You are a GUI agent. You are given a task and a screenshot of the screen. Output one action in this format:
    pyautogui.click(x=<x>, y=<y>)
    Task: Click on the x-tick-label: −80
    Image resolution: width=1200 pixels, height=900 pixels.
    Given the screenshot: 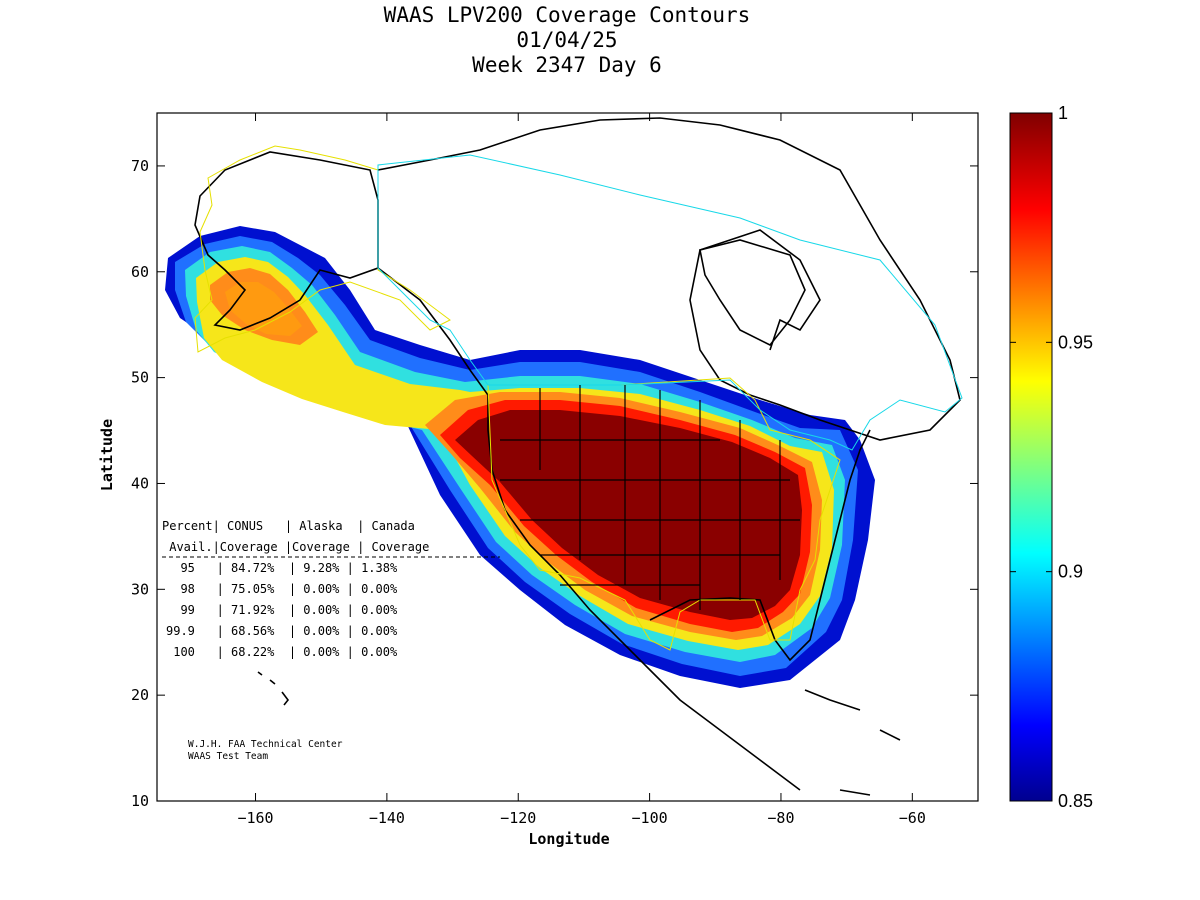 What is the action you would take?
    pyautogui.click(x=780, y=818)
    